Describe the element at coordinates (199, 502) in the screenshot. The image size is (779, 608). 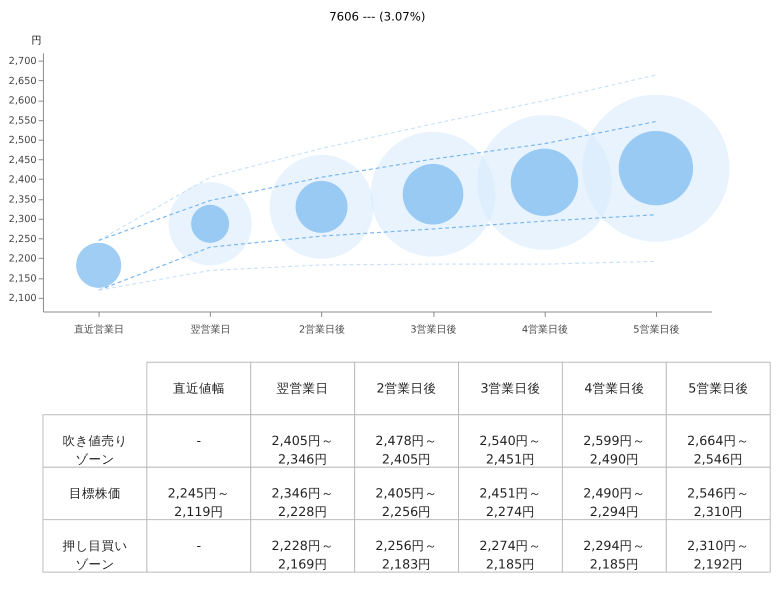
I see `text: 2,245円～ 2,119円` at that location.